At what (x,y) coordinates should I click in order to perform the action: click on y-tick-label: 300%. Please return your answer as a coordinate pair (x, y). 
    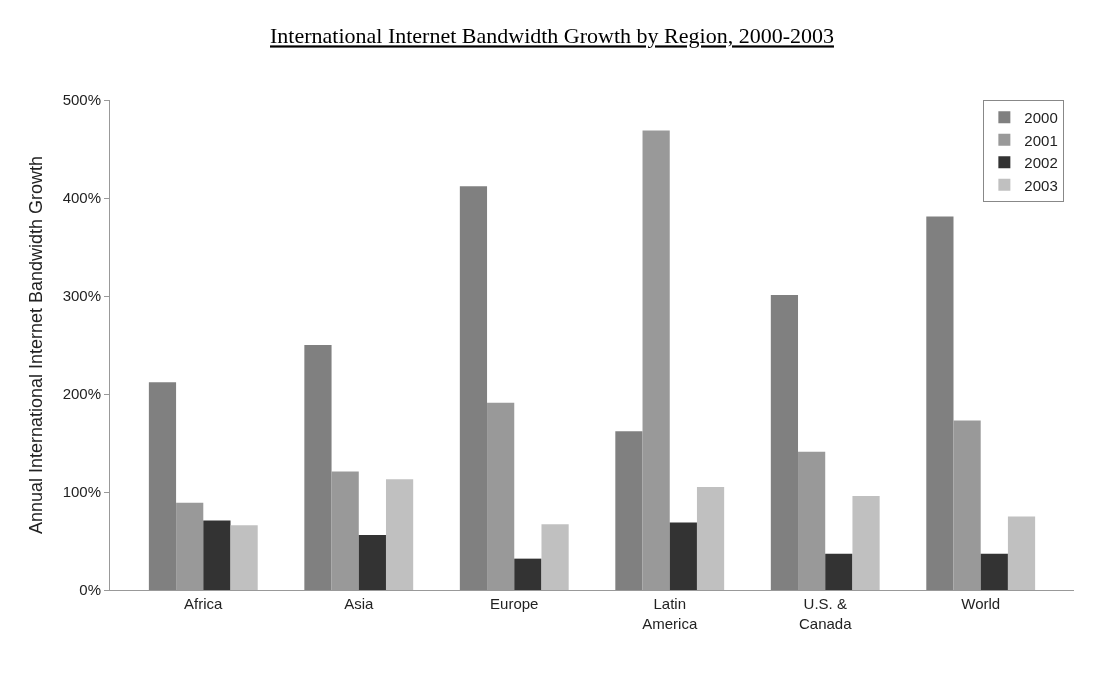
    Looking at the image, I should click on (81, 296).